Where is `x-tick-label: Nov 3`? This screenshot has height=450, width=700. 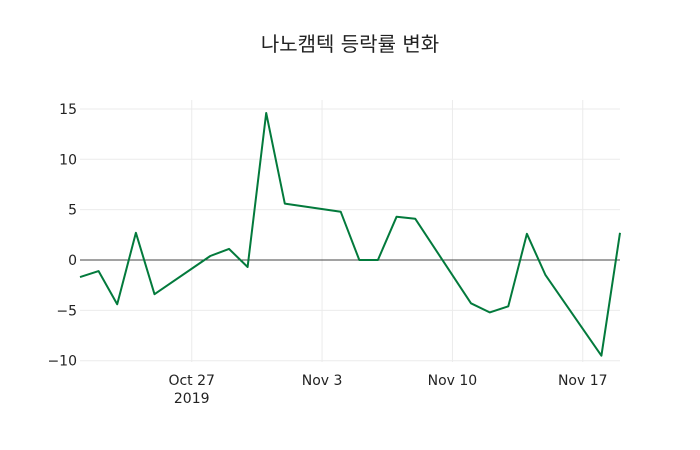 x-tick-label: Nov 3 is located at coordinates (322, 381).